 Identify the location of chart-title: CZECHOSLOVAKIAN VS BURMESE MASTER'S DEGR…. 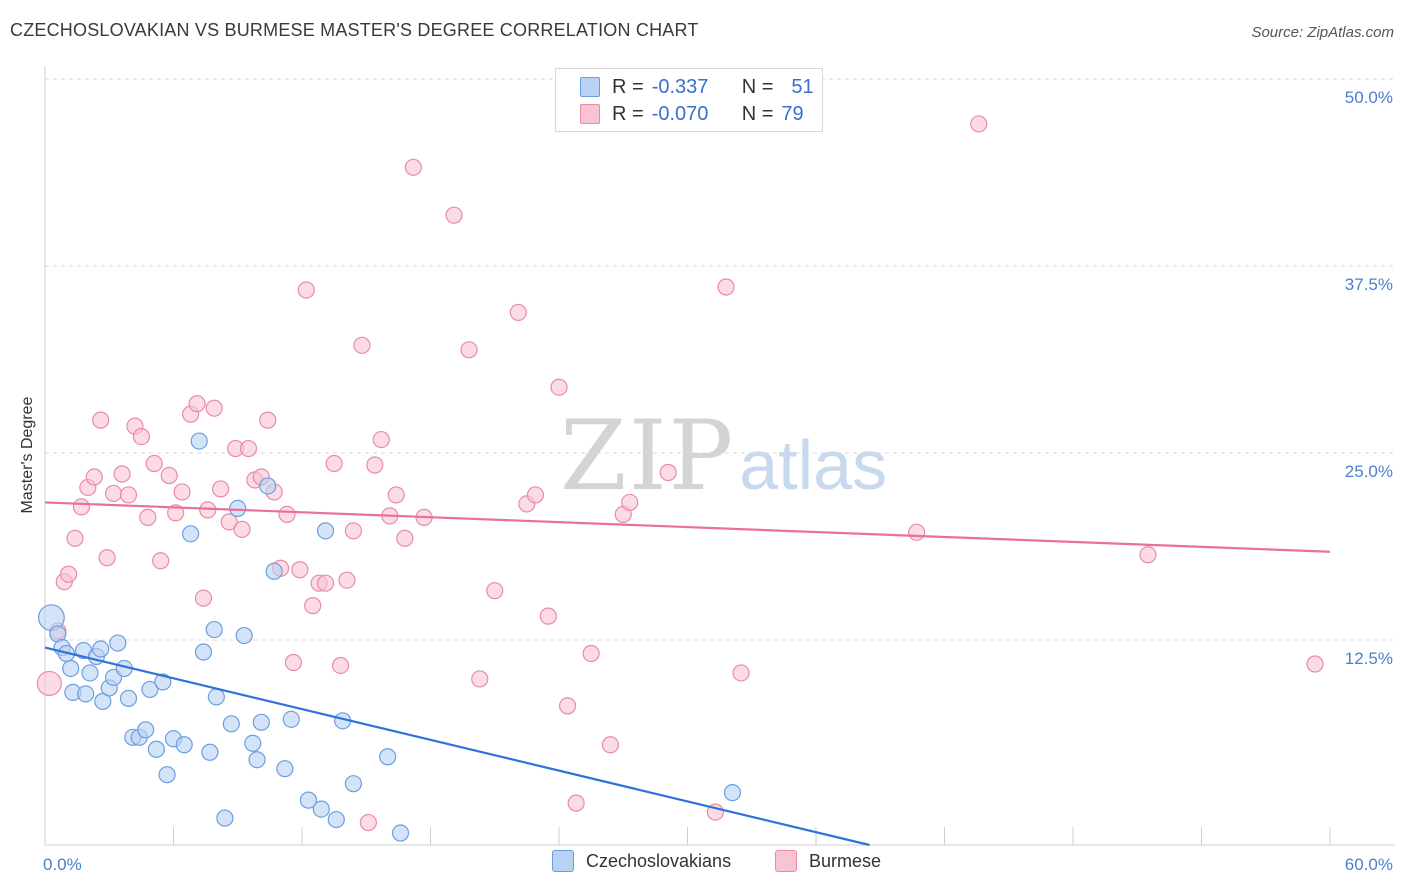
(354, 30).